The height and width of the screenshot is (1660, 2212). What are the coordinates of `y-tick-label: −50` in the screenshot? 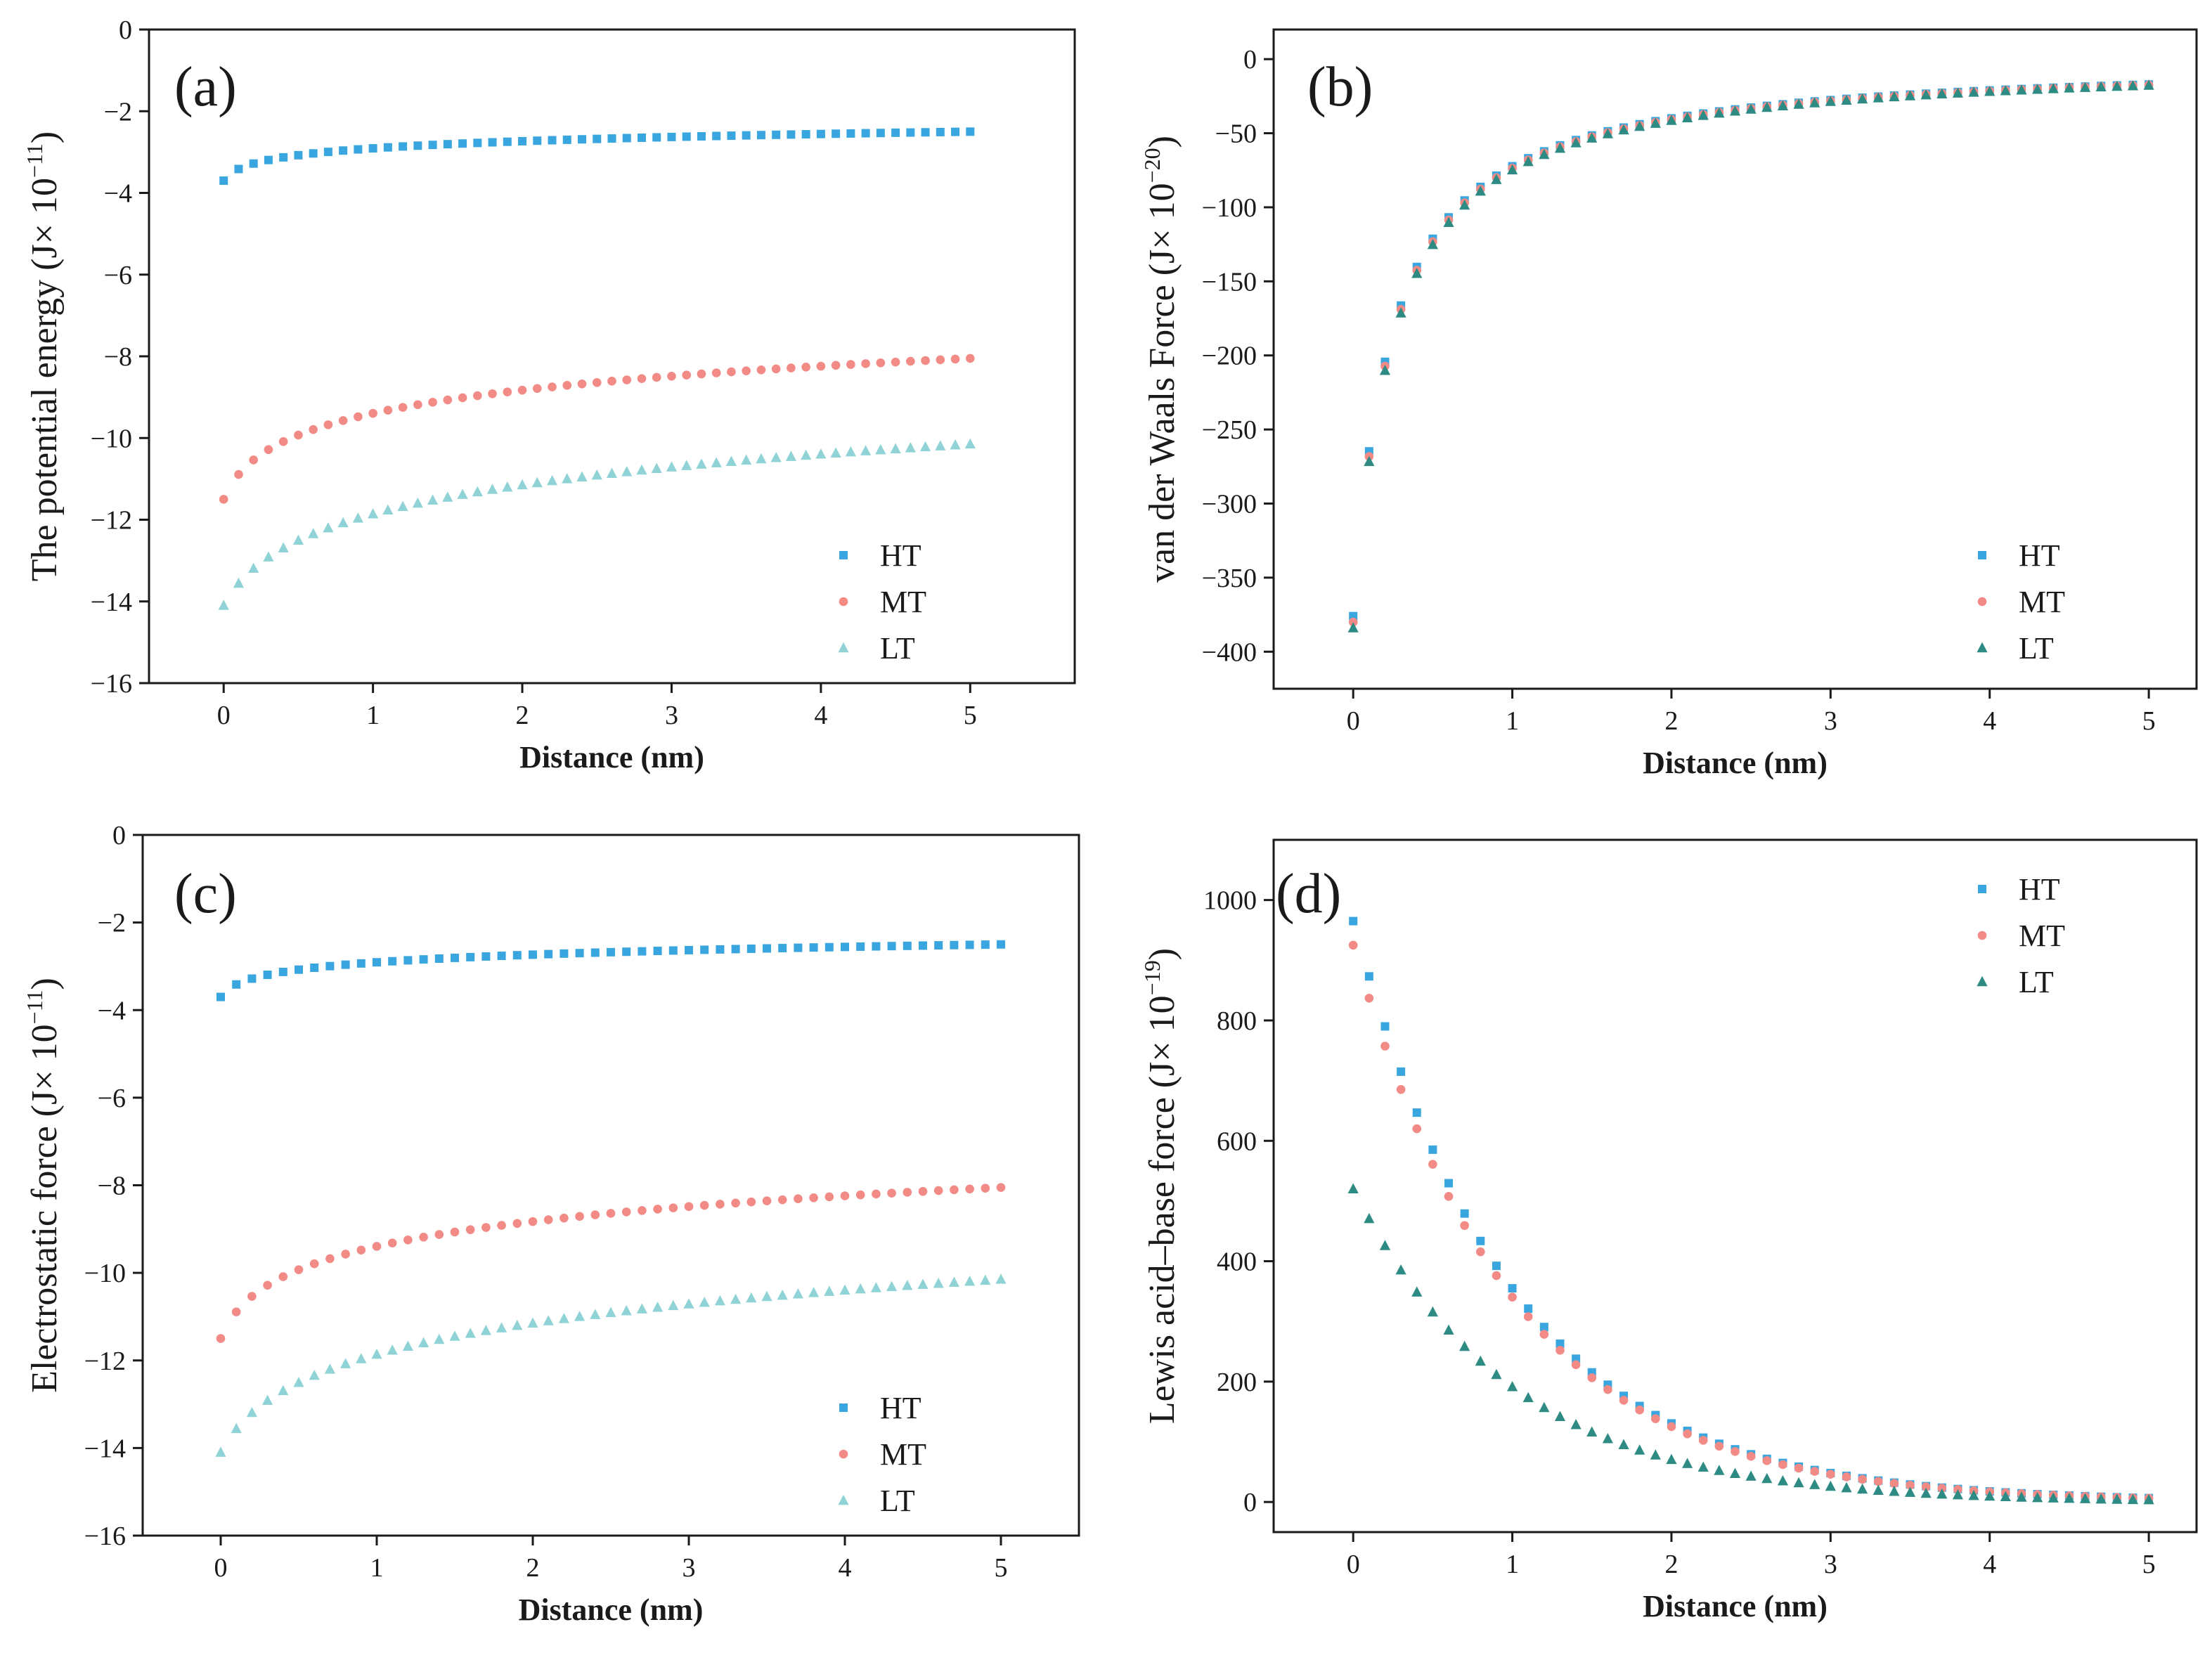 It's located at (1236, 134).